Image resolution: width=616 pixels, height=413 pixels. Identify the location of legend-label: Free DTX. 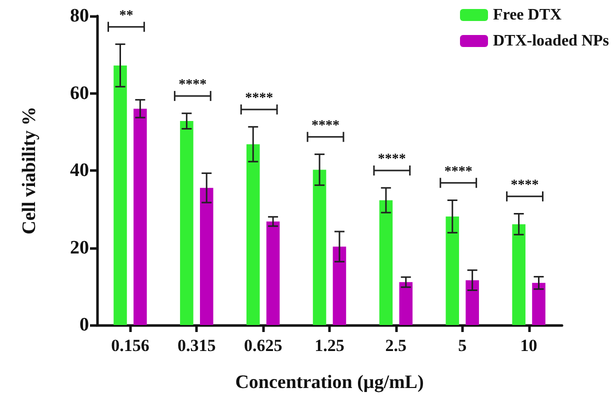
(527, 15).